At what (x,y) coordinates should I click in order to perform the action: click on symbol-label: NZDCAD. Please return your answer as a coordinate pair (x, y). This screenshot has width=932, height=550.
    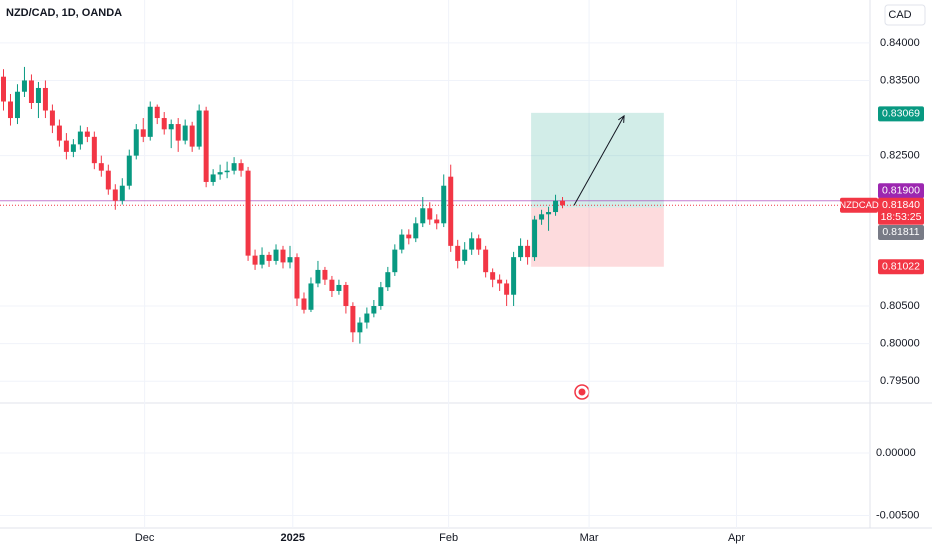
    Looking at the image, I should click on (859, 205).